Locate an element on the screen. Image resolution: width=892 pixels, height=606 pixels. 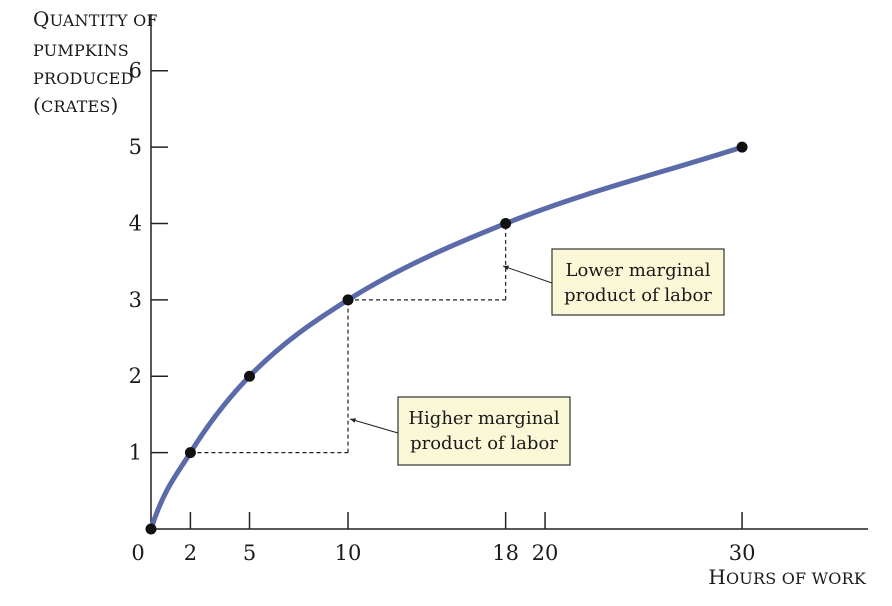
annotation-higher: Higher marginal product of labor is located at coordinates (460, 431).